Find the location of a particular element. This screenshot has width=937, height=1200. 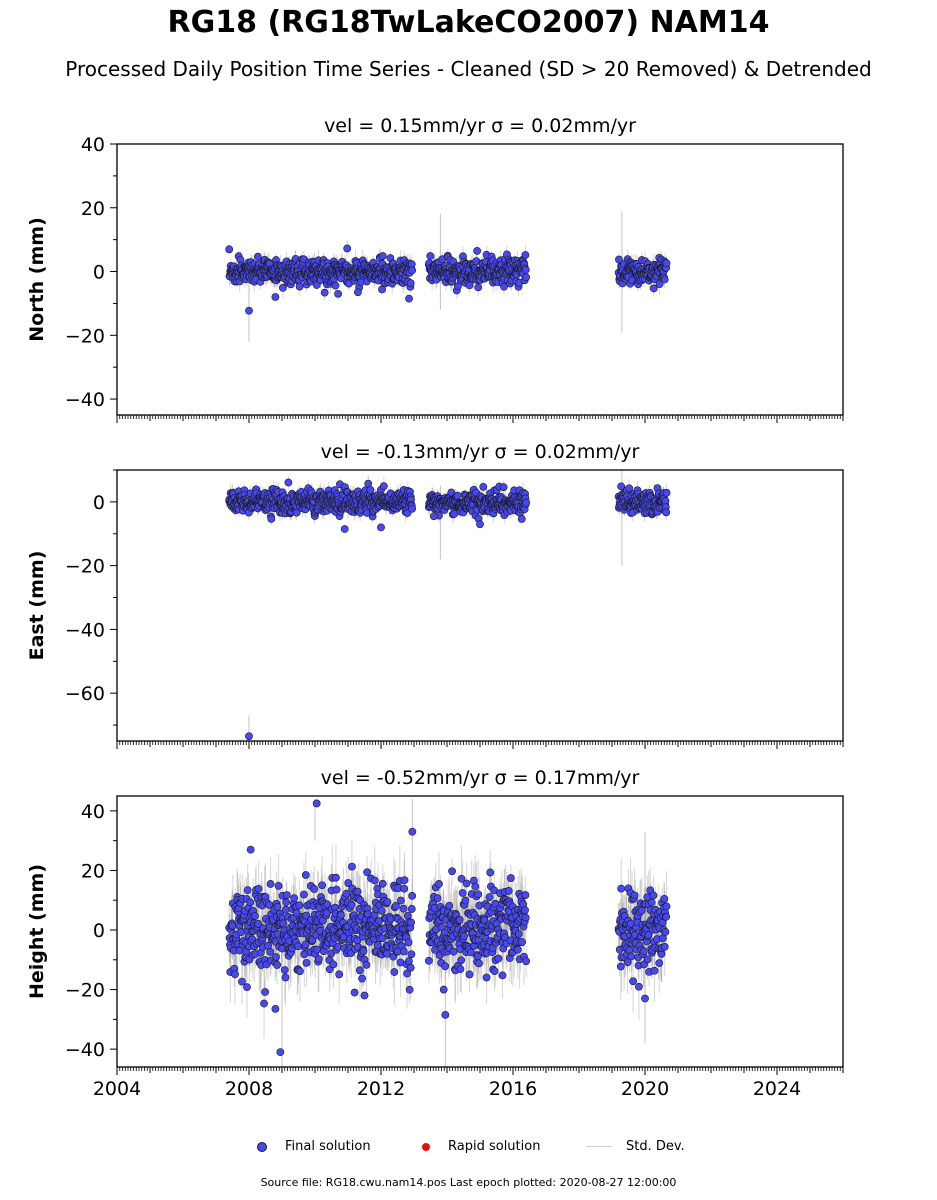

panel-title: vel = 0.15mm/yr σ = 0.02mm/yr is located at coordinates (480, 126).